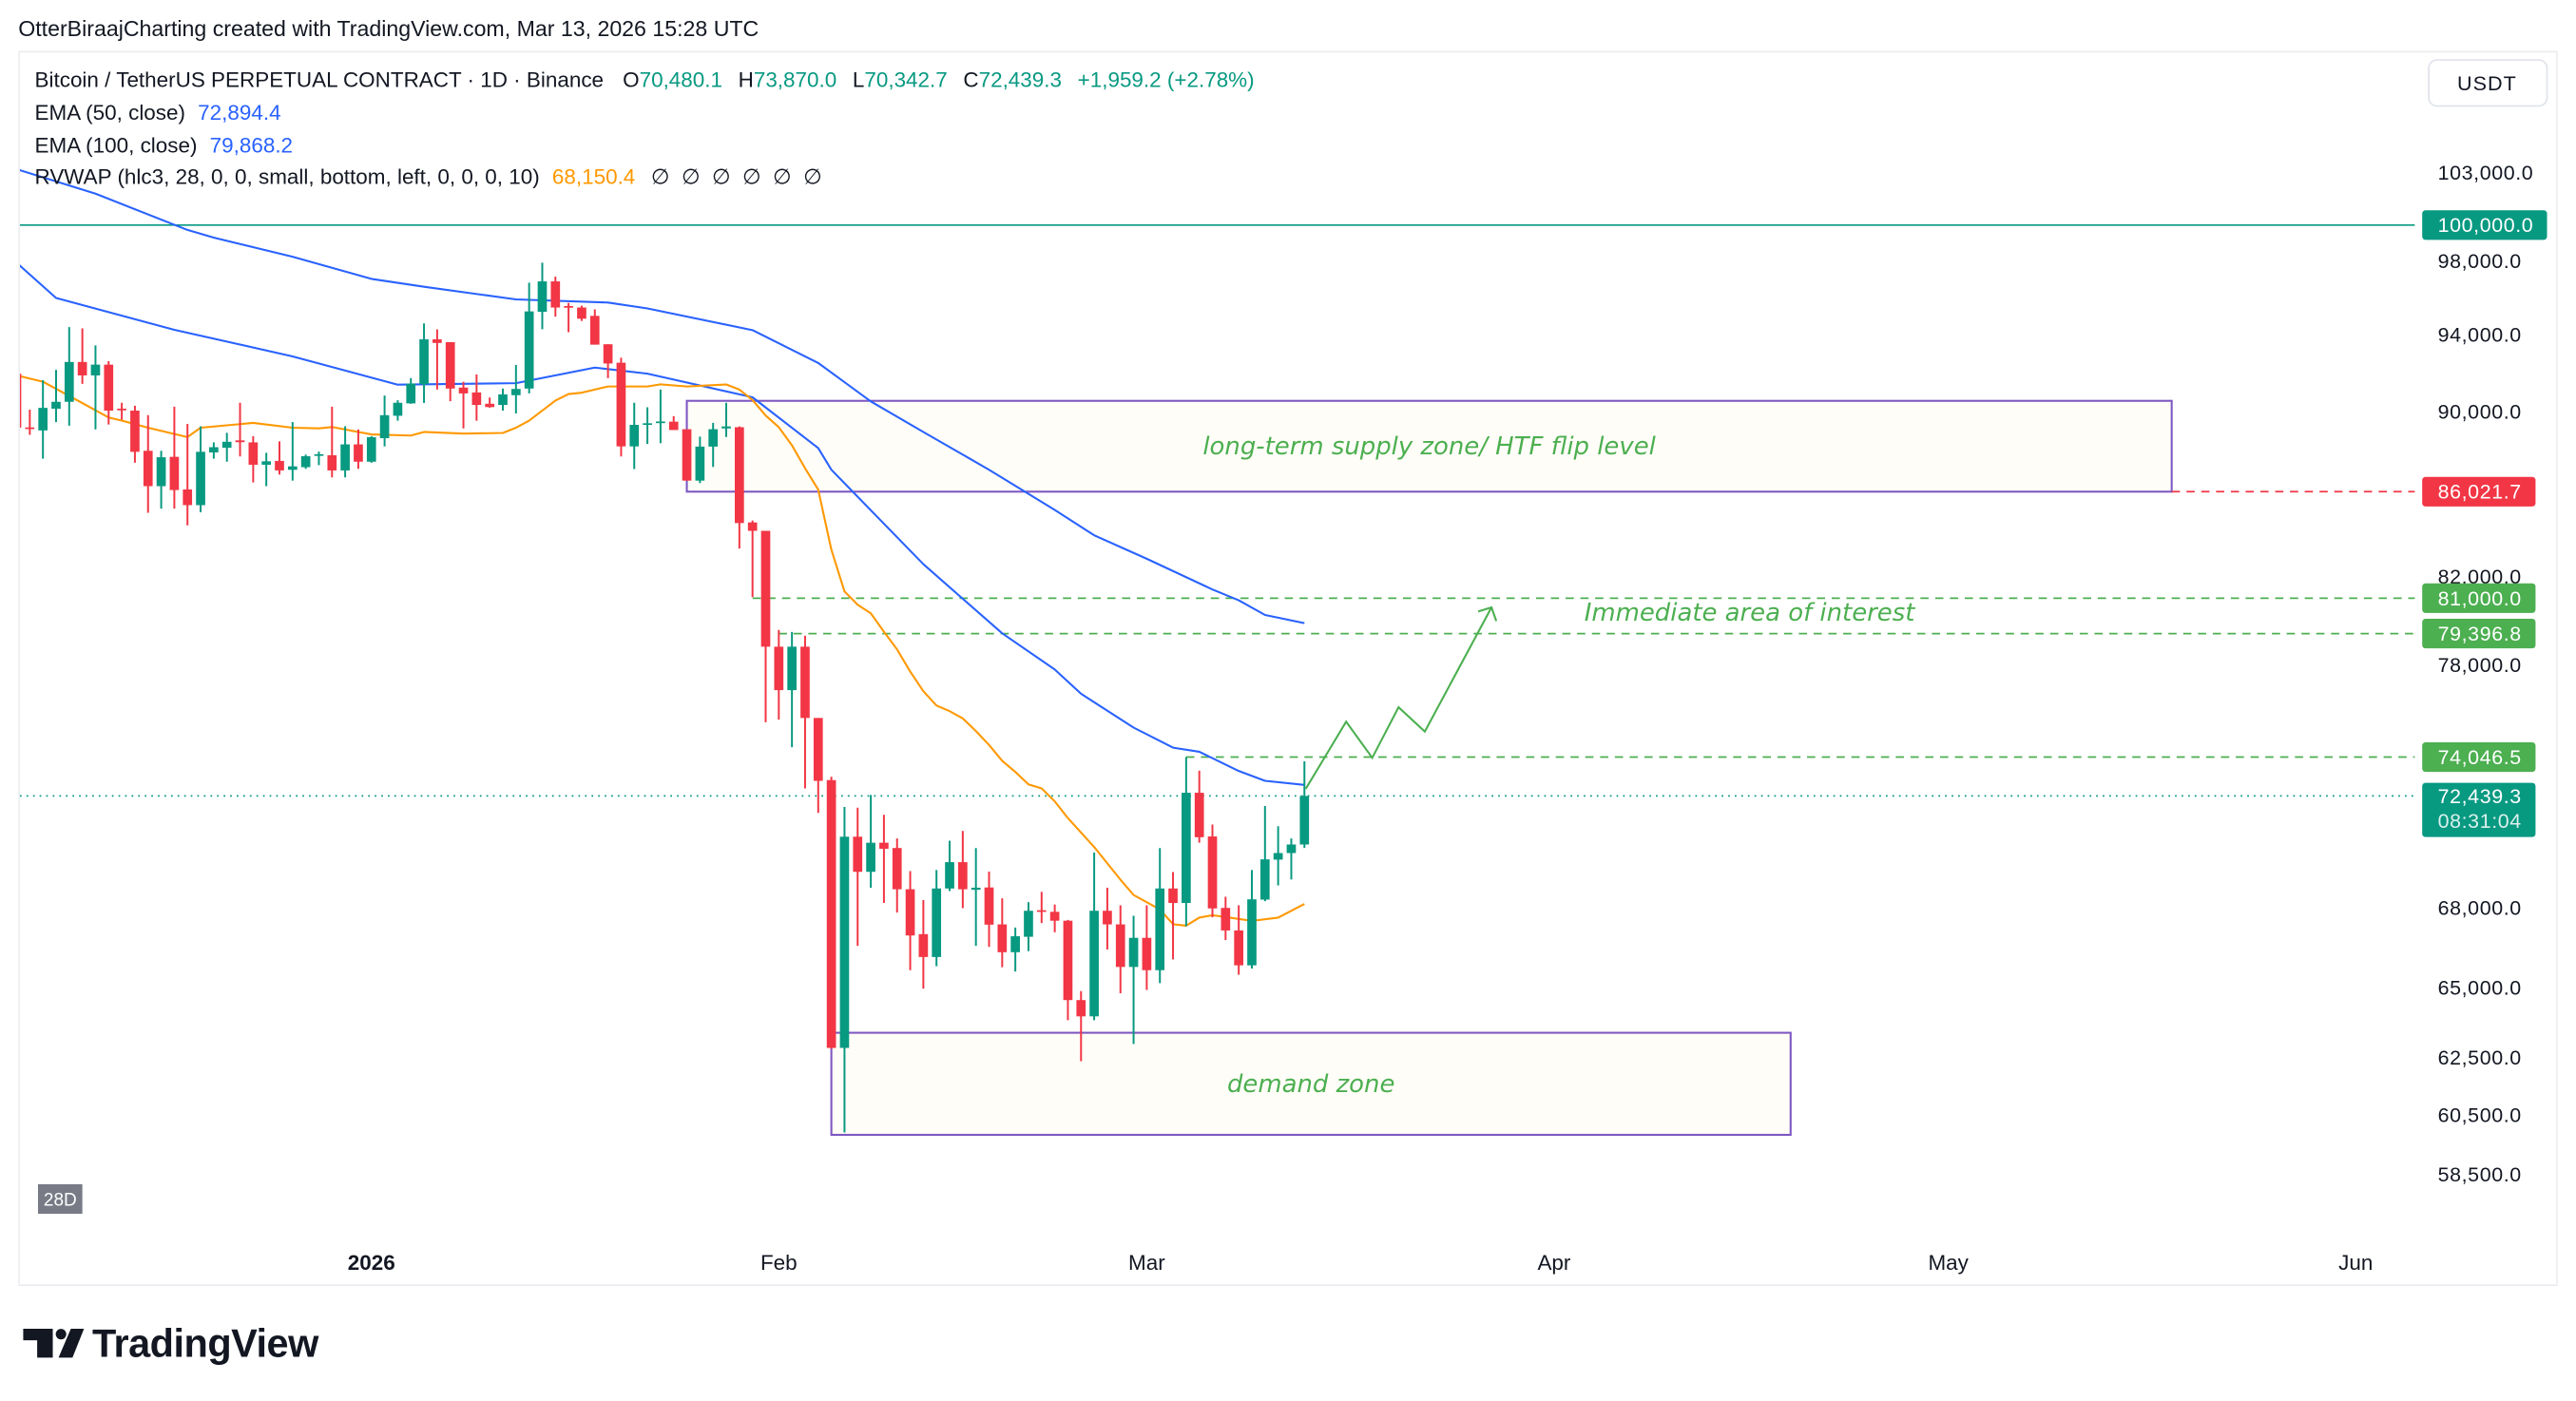 This screenshot has width=2576, height=1401. What do you see at coordinates (164, 146) in the screenshot?
I see `legend-ema100-row: EMA (100, close) 79,868.2` at bounding box center [164, 146].